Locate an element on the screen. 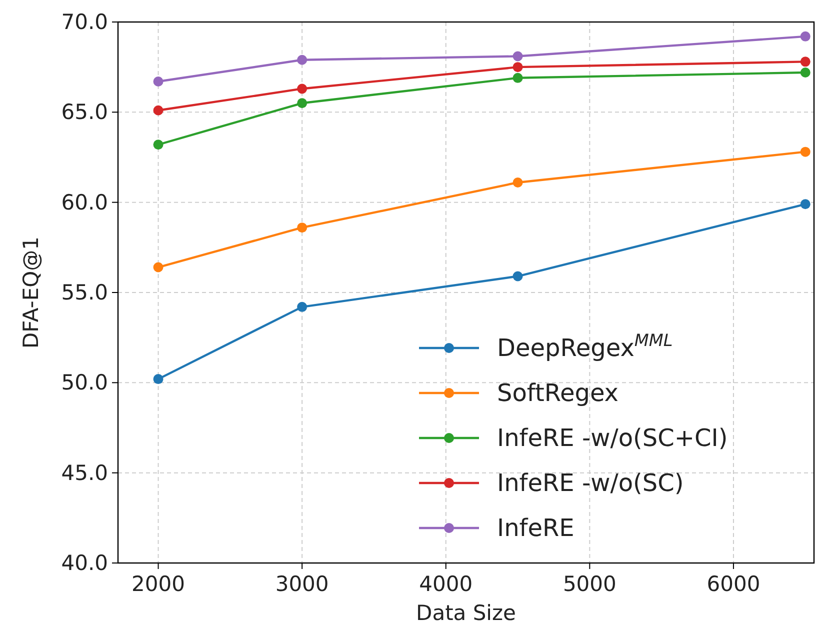 The image size is (824, 635). y-tick-label: 50.0 is located at coordinates (84, 382).